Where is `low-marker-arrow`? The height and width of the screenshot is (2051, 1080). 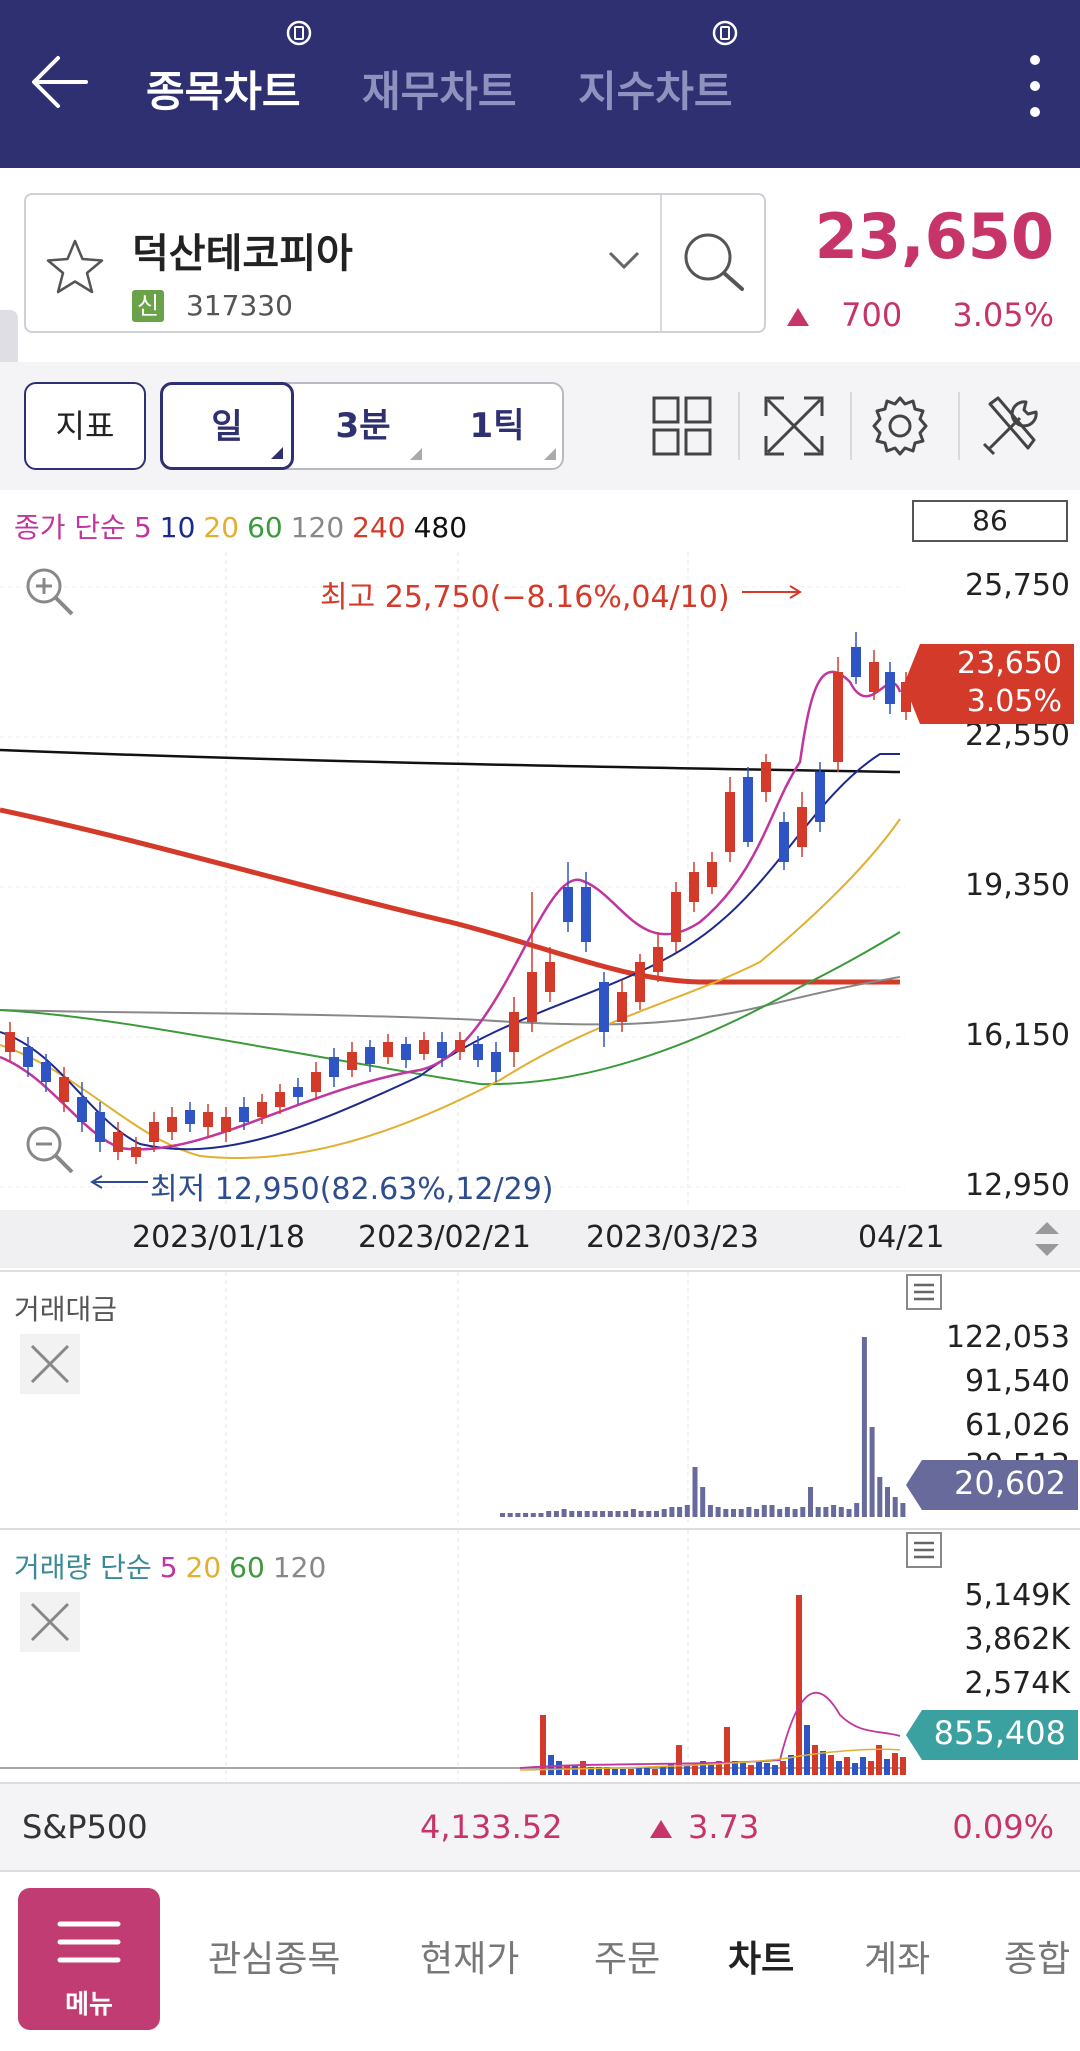 low-marker-arrow is located at coordinates (119, 1182).